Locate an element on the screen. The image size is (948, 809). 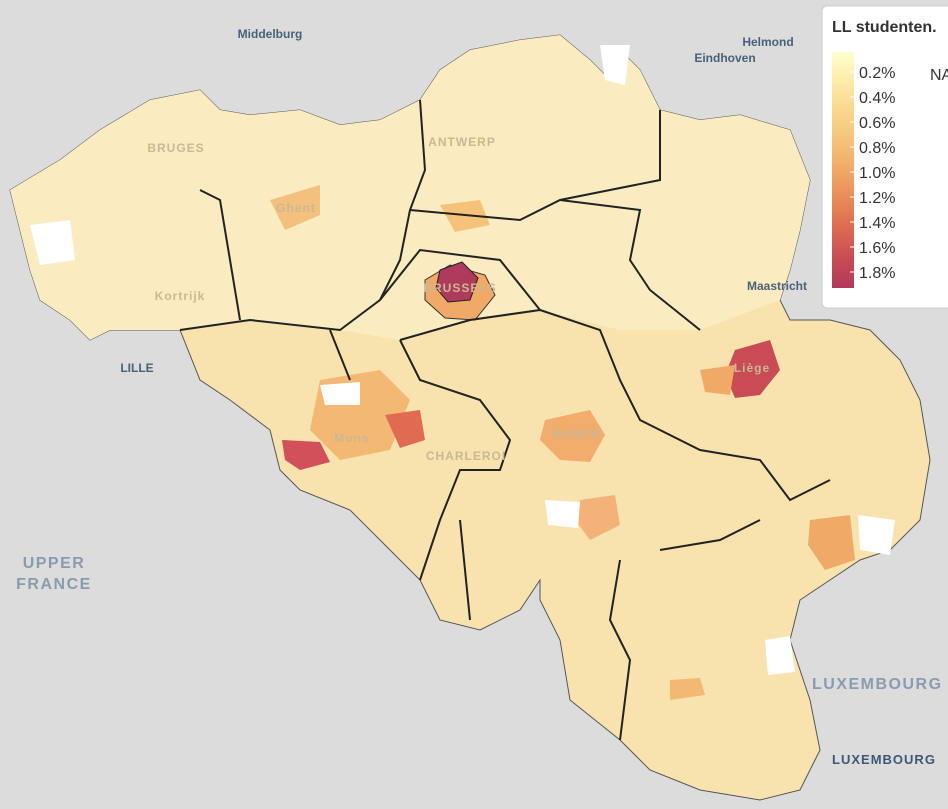
place-label: Mons is located at coordinates (351, 438).